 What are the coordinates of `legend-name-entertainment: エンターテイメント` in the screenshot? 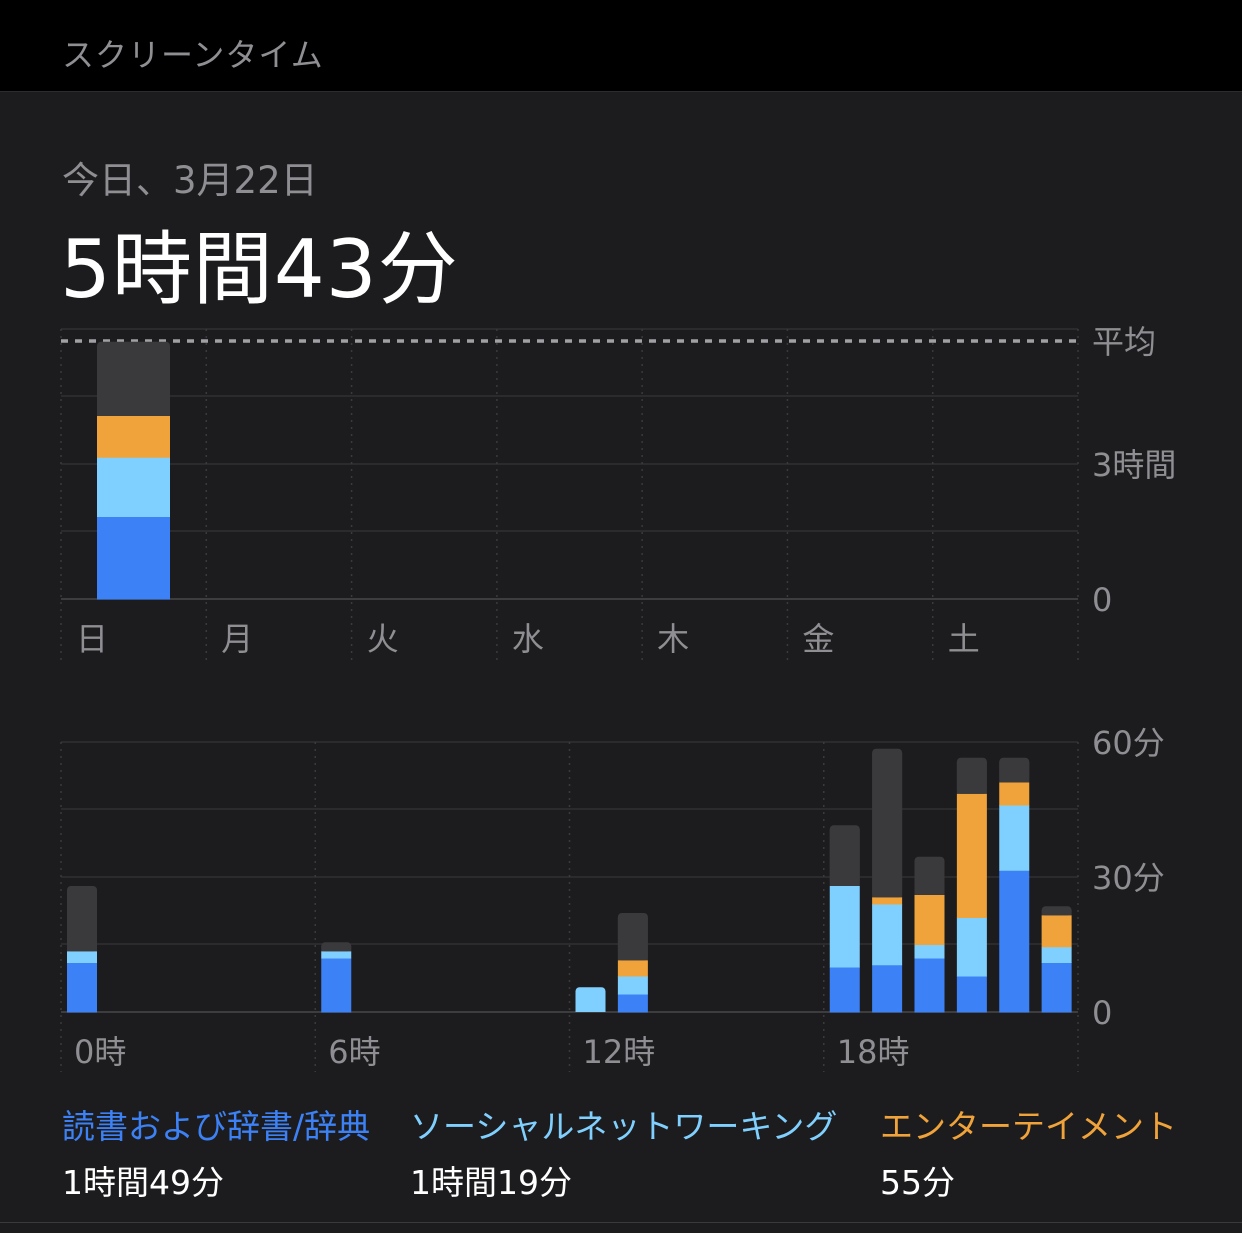 It's located at (1028, 1126).